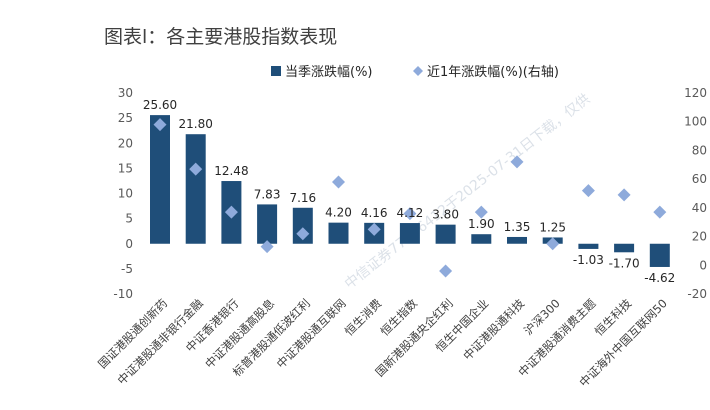 Image resolution: width=710 pixels, height=410 pixels. Describe the element at coordinates (125, 168) in the screenshot. I see `y-left-tick-5: 15` at that location.